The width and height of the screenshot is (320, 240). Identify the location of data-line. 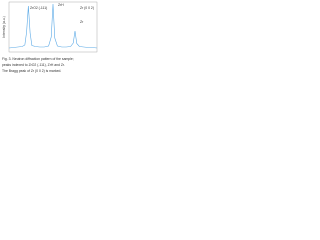
(53, 26).